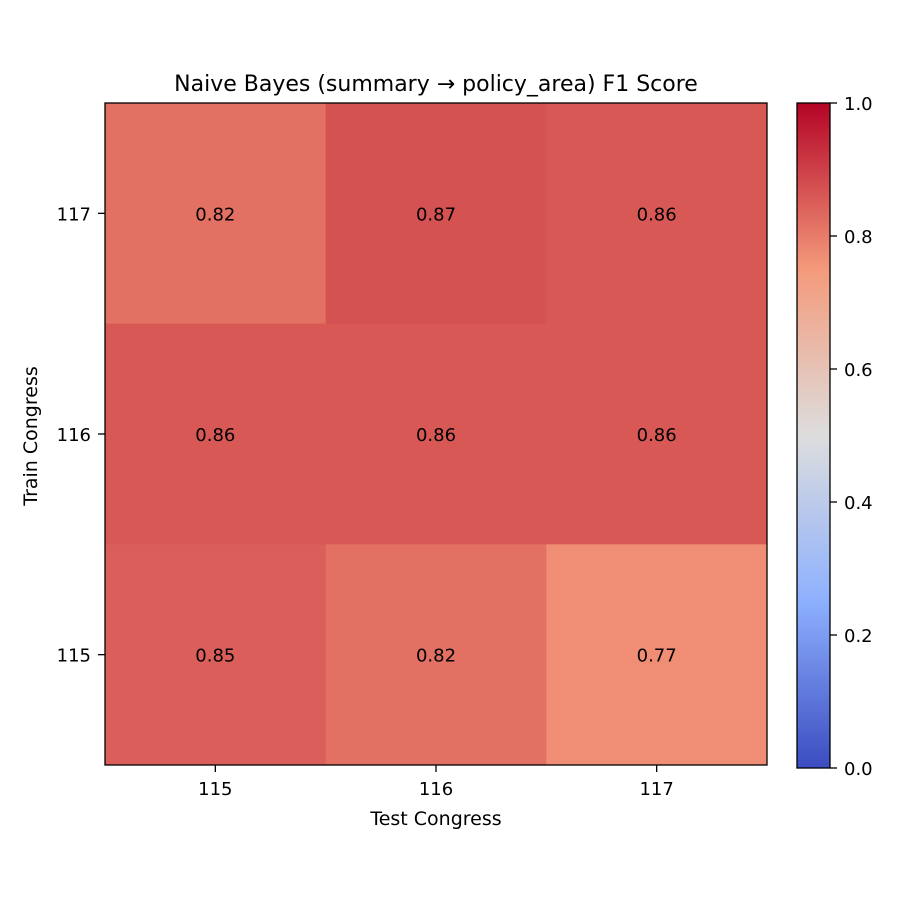 The image size is (900, 900). Describe the element at coordinates (858, 769) in the screenshot. I see `colorbar-tick-label: 0.0` at that location.